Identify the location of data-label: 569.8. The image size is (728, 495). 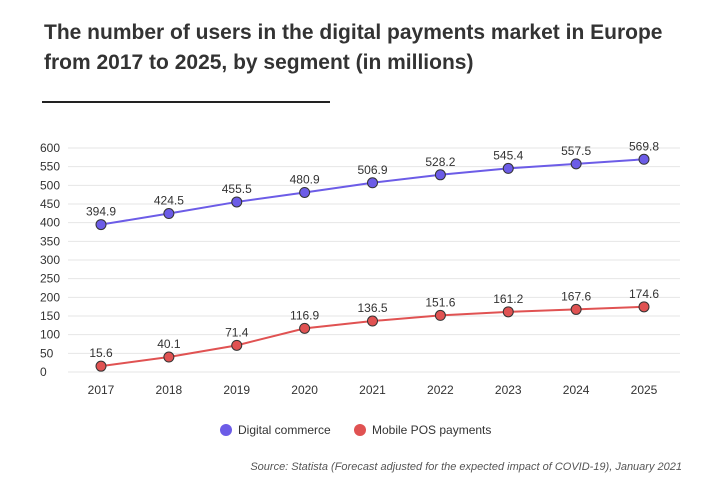
(644, 146).